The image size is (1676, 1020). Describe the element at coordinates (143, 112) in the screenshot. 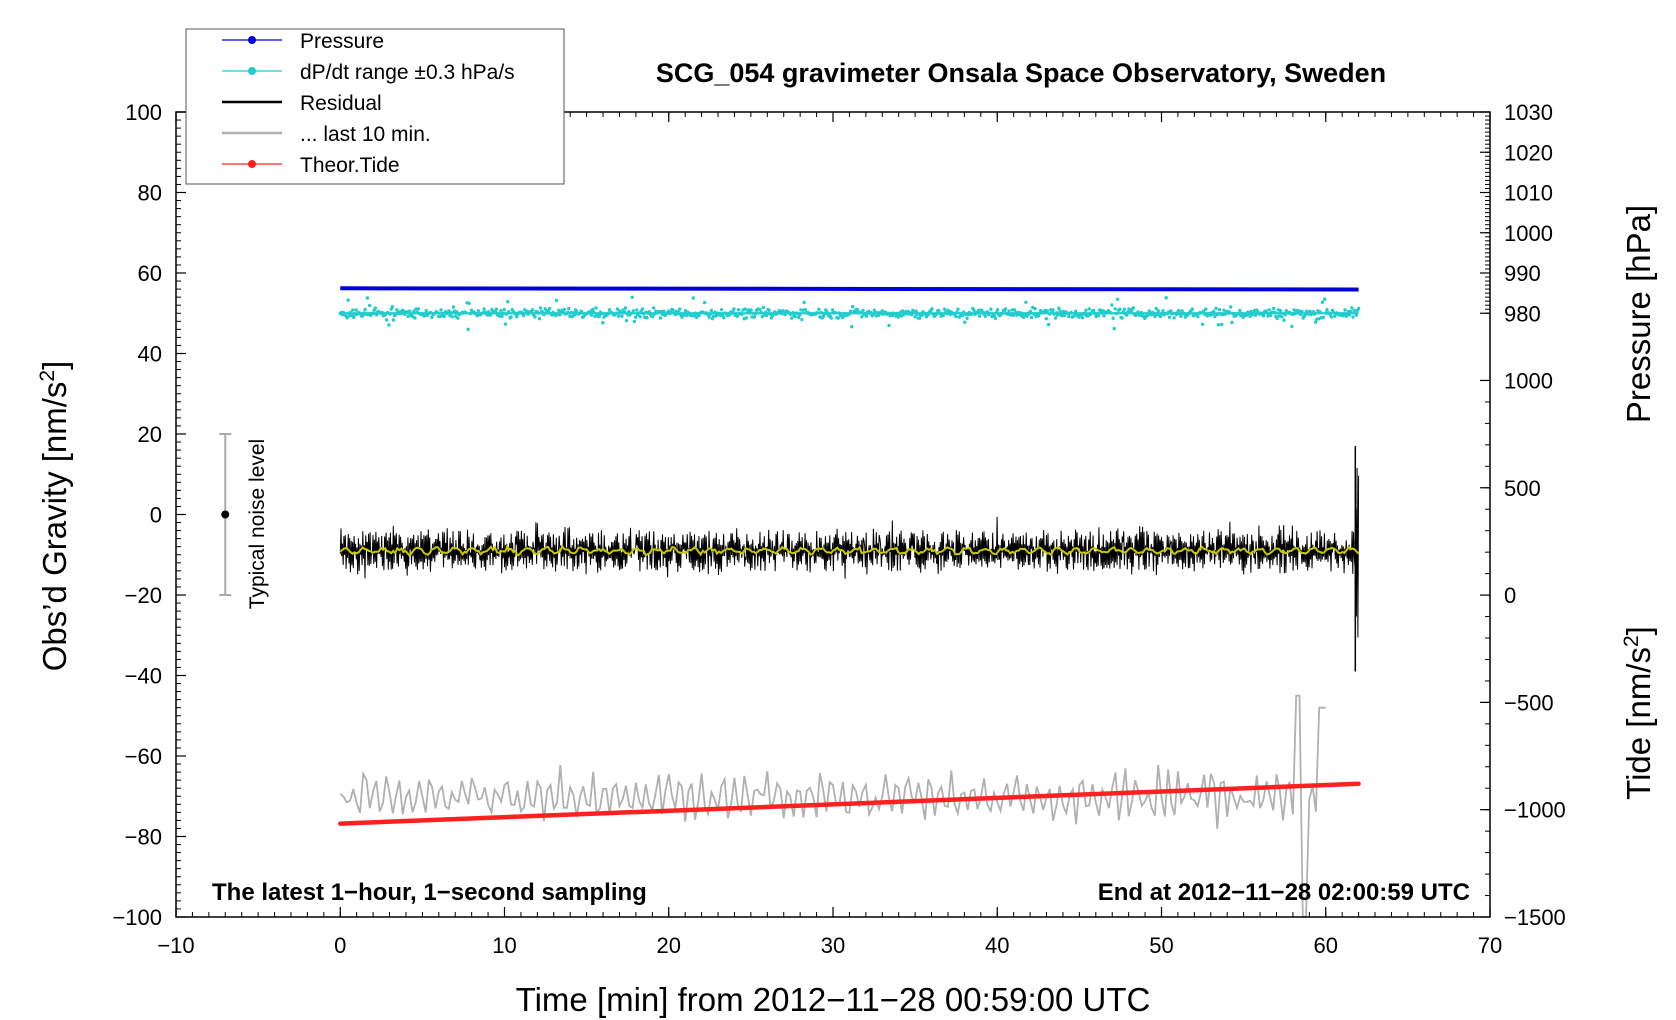

I see `y-left-tick-label: 100` at that location.